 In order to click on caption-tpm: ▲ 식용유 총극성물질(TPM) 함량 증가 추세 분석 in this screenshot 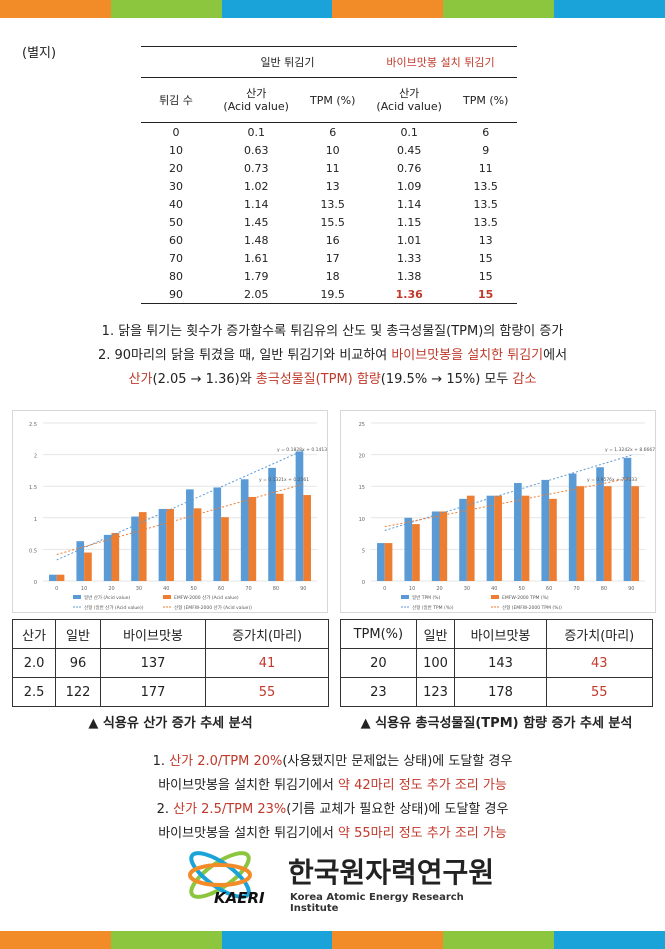, I will do `click(496, 723)`.